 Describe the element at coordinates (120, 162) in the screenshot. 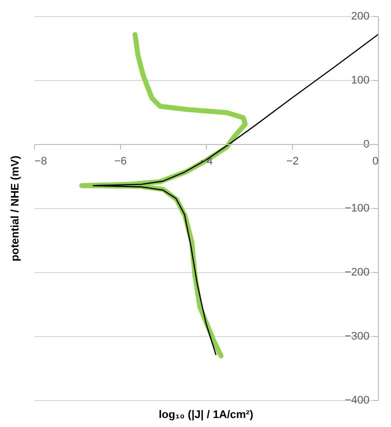

I see `x-tick-label: −6` at that location.